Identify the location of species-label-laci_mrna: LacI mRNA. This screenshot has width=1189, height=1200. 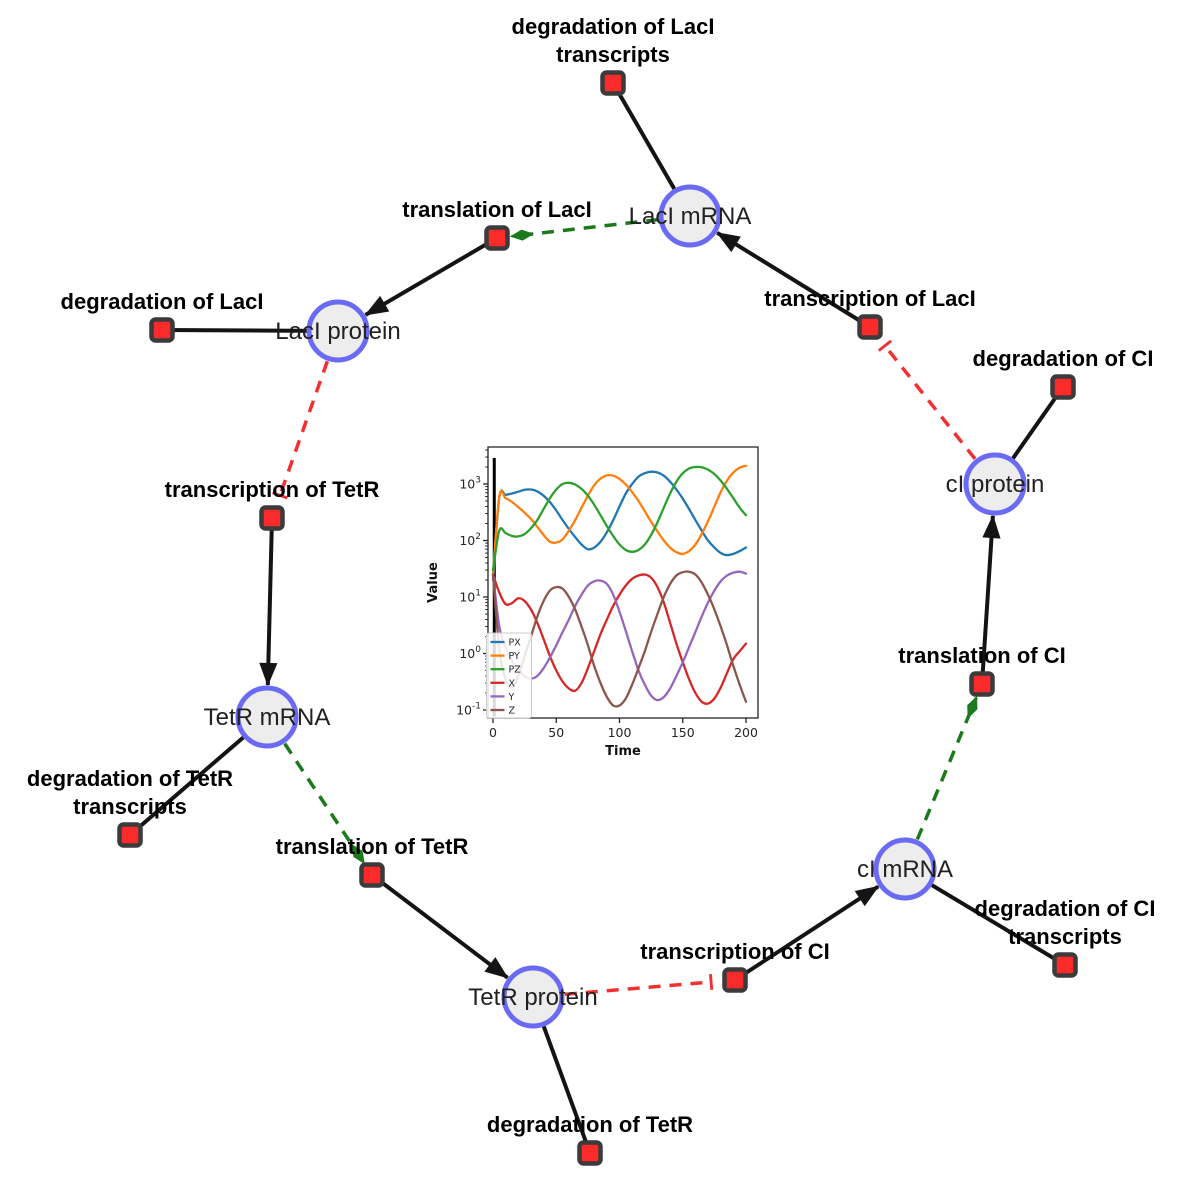
(690, 216).